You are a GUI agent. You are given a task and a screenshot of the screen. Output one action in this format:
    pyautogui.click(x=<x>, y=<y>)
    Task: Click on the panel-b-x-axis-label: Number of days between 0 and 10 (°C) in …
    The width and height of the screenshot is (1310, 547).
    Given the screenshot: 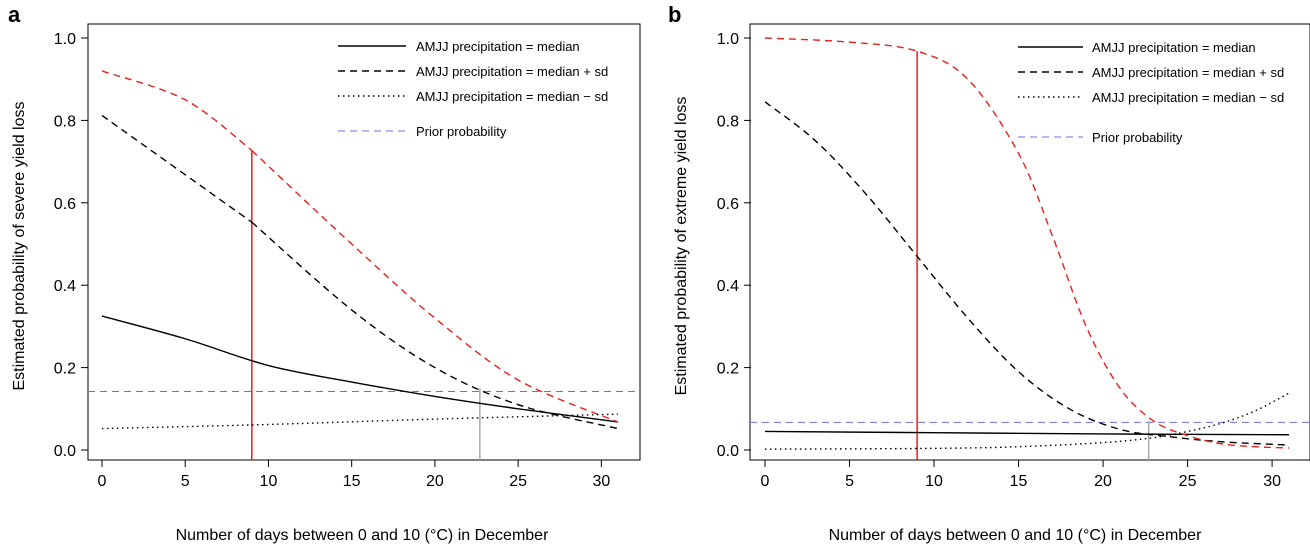 What is the action you would take?
    pyautogui.click(x=1015, y=535)
    